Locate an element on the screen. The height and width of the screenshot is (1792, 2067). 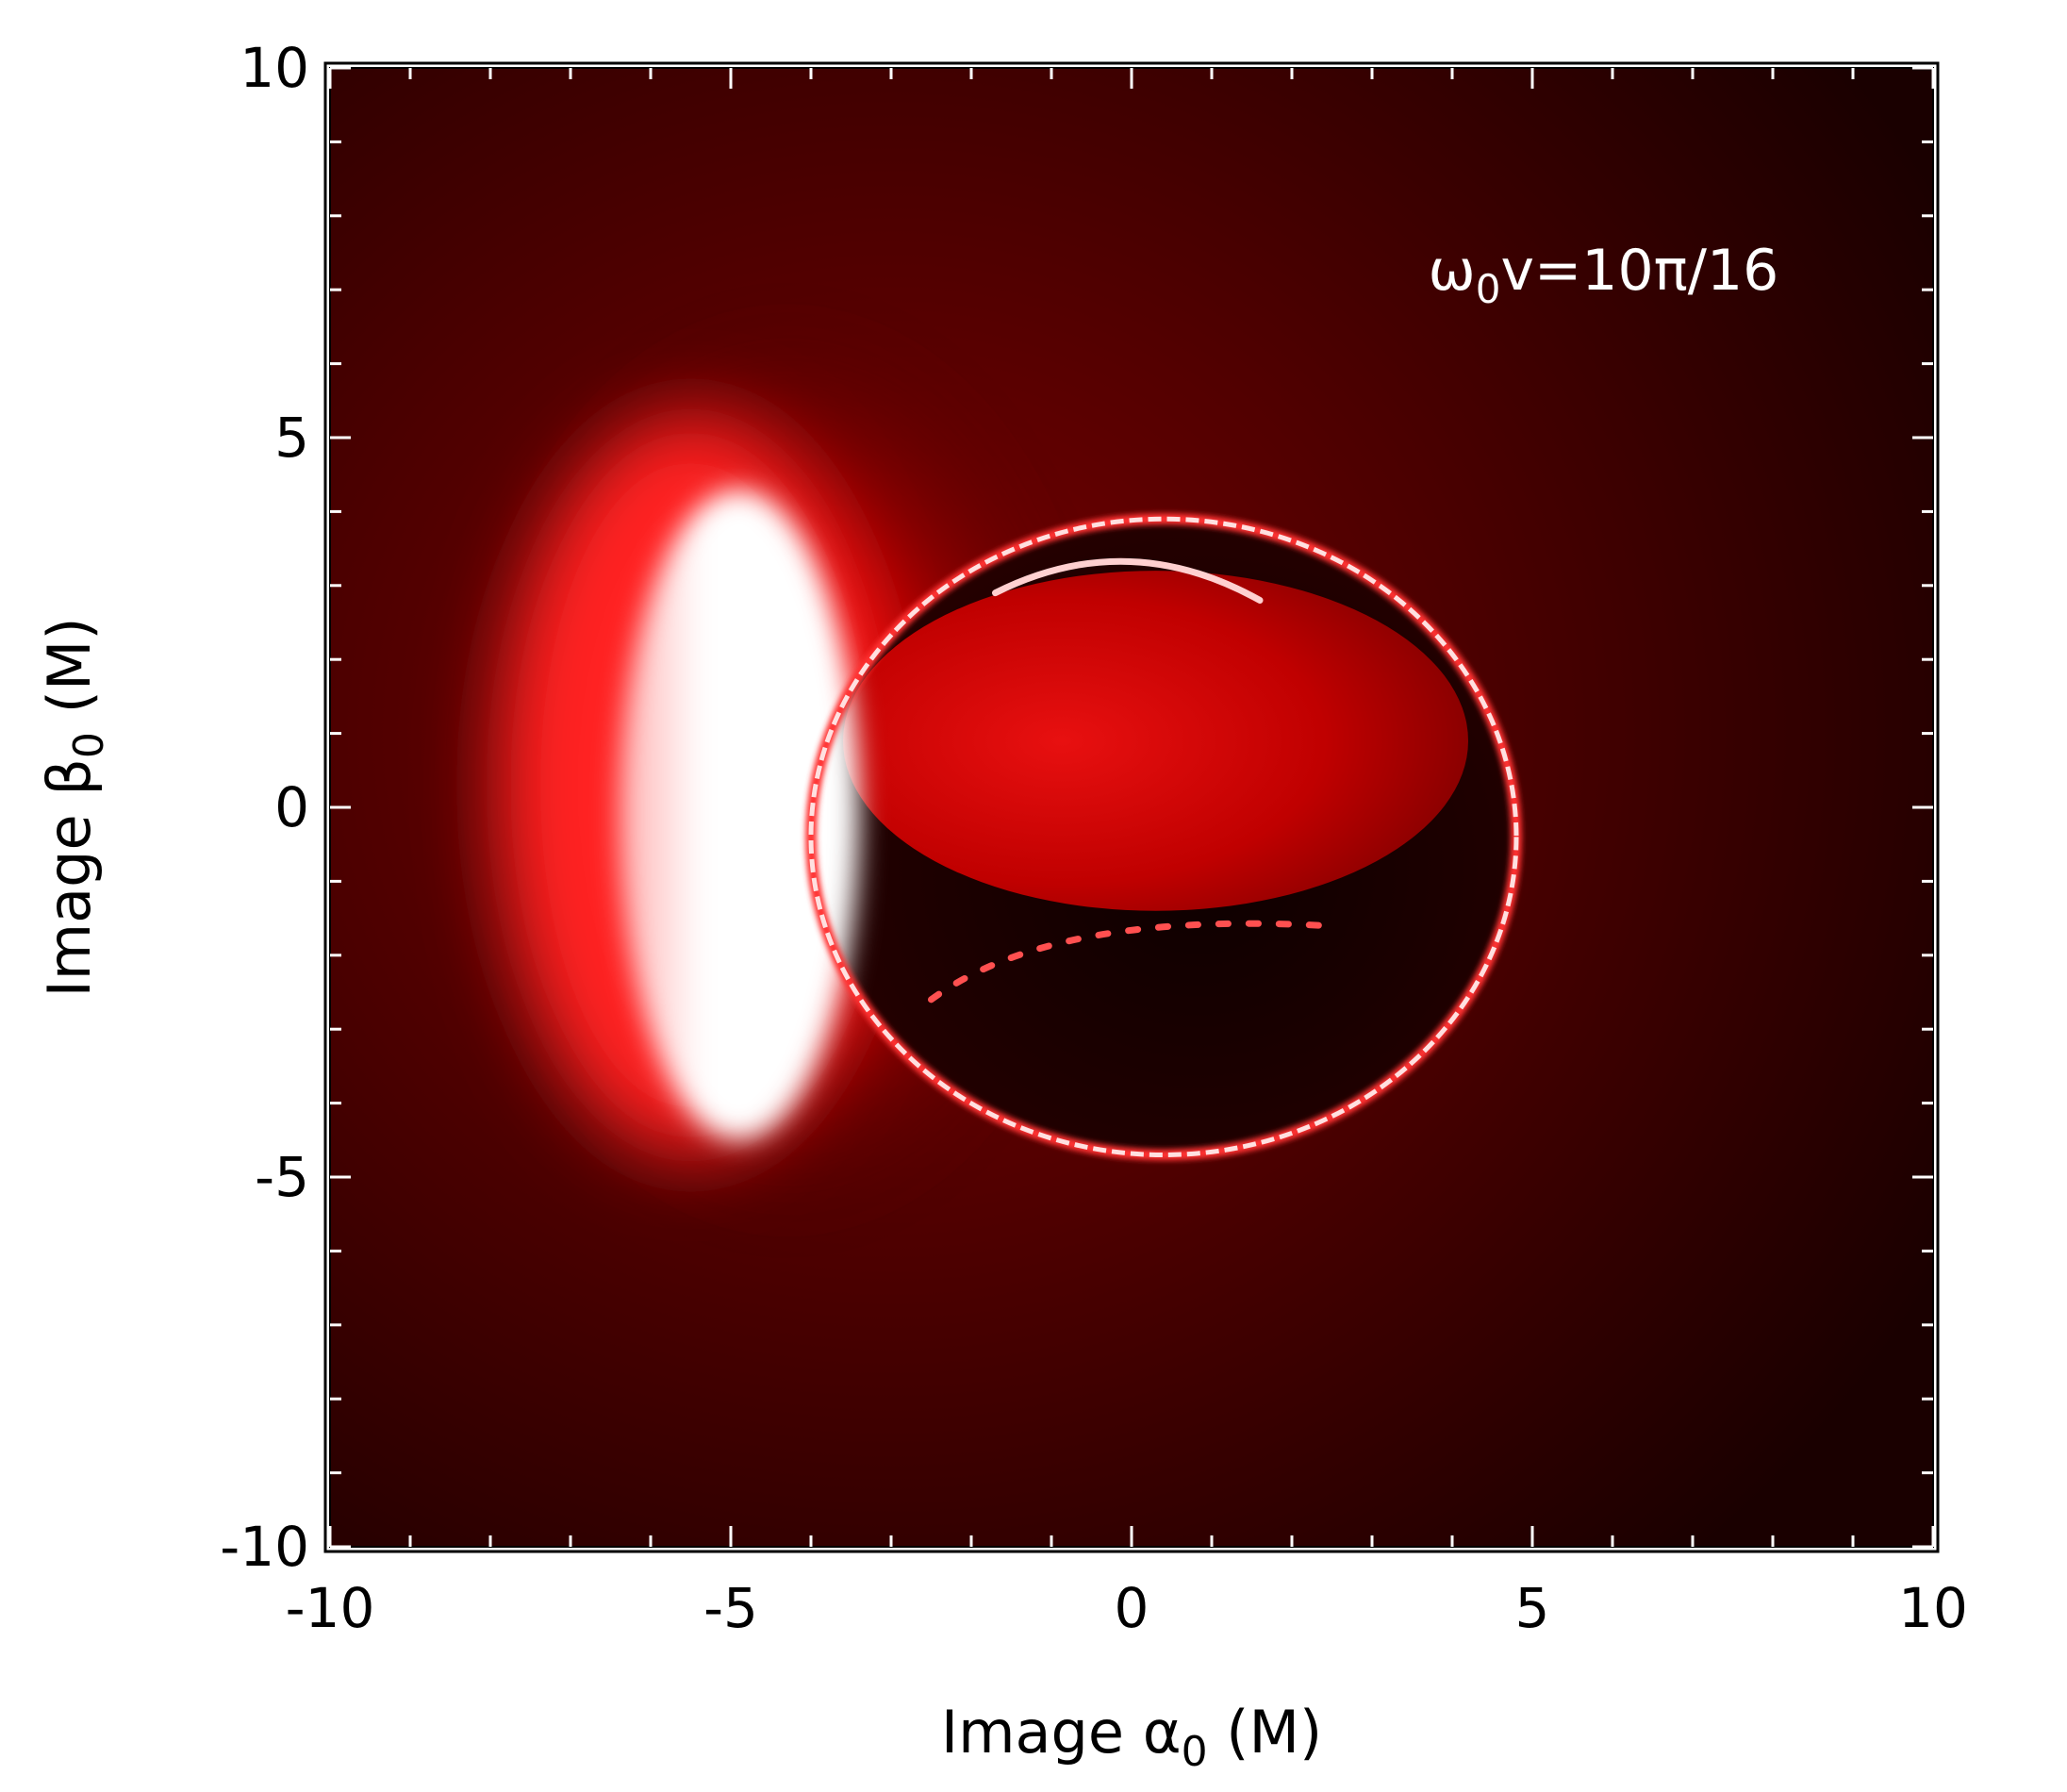
omega-annotation: ω0v=10π/16 is located at coordinates (1604, 275).